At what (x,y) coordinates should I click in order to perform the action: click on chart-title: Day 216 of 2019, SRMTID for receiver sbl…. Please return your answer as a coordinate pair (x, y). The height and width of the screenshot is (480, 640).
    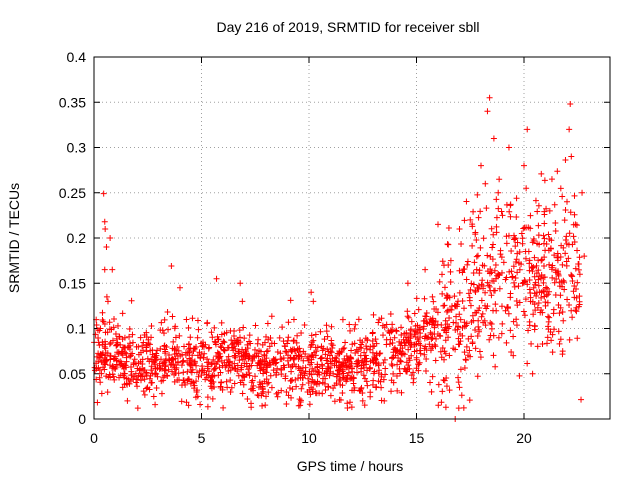
    Looking at the image, I should click on (348, 27).